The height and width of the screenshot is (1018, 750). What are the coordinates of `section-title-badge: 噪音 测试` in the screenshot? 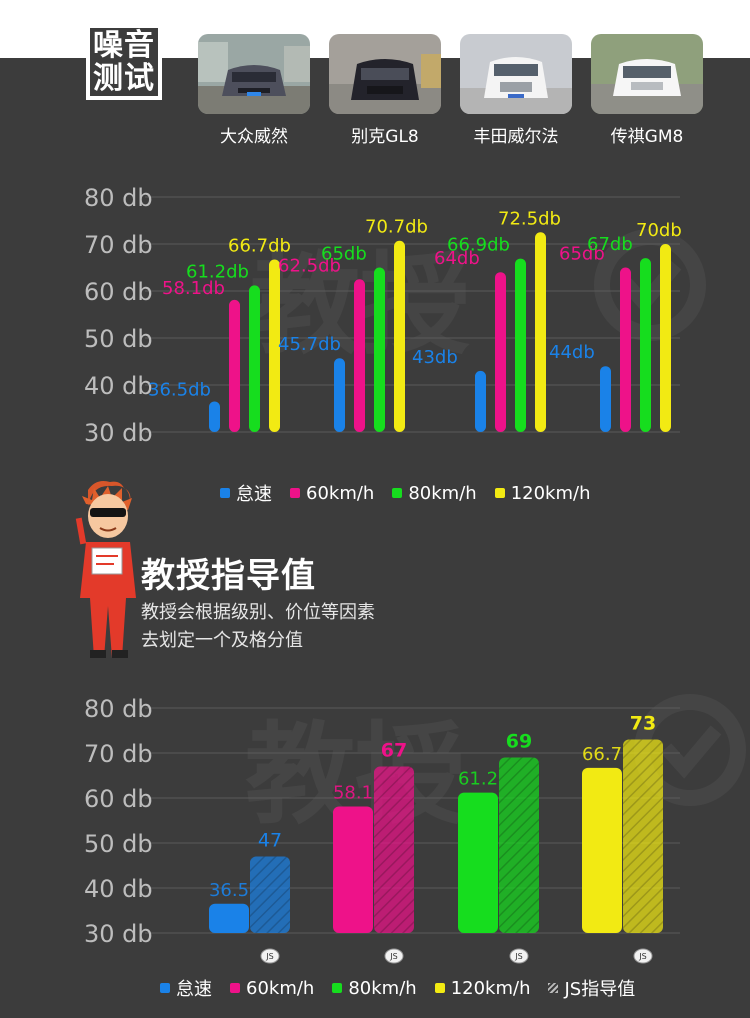 It's located at (124, 62).